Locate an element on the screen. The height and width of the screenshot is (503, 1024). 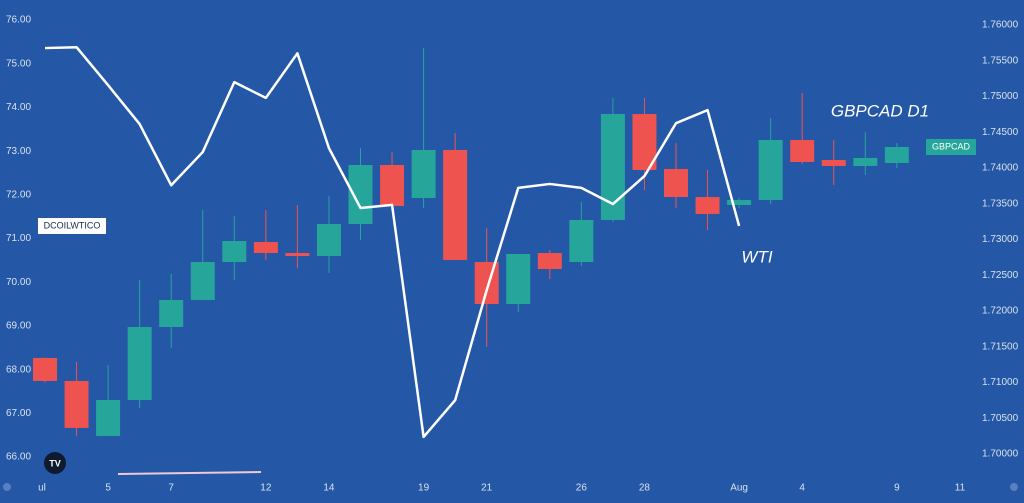
x-tick-label: 11 is located at coordinates (960, 488).